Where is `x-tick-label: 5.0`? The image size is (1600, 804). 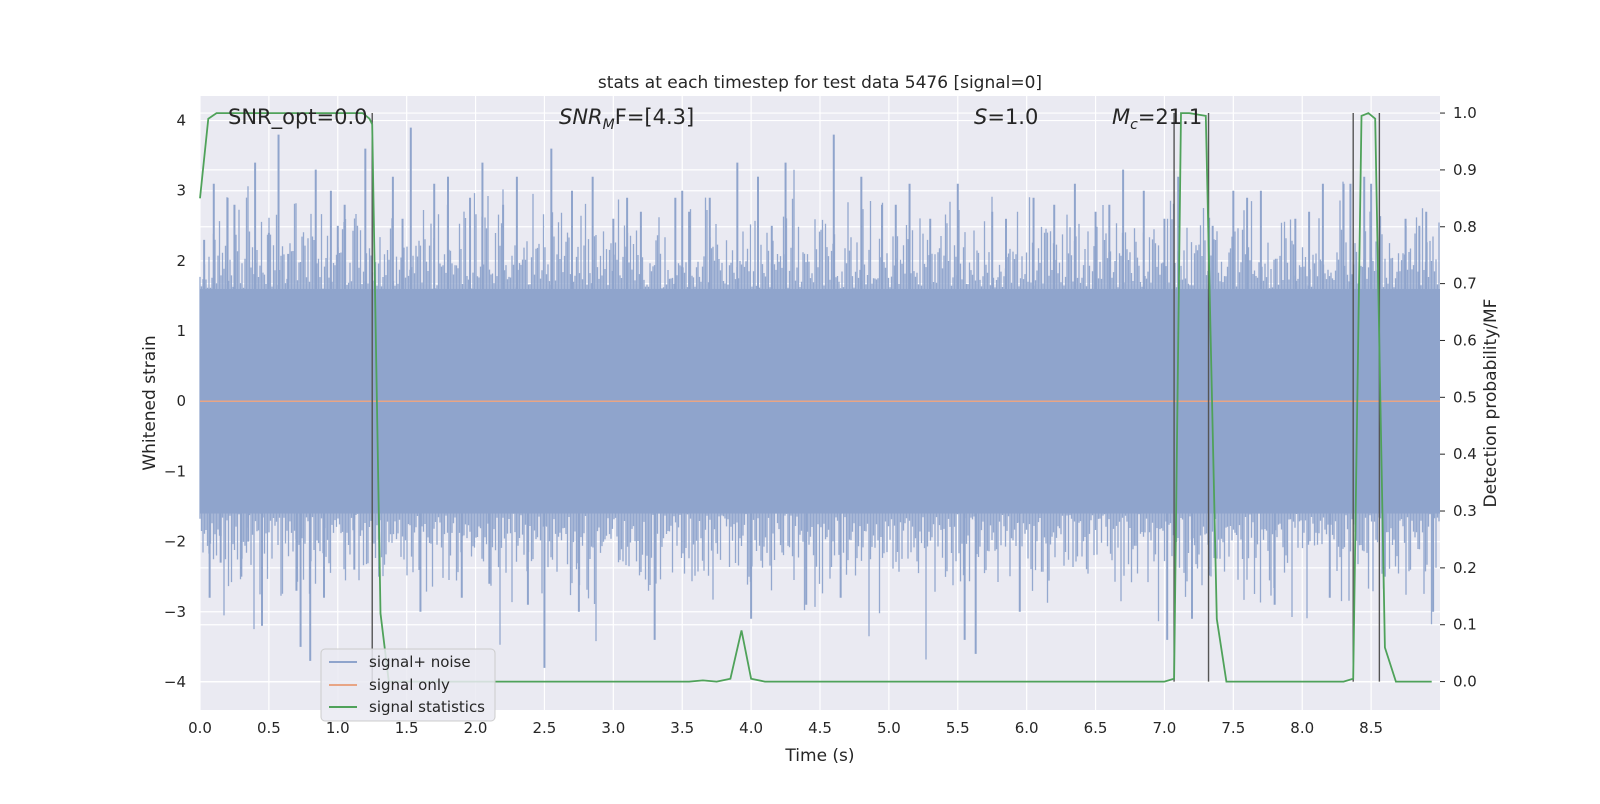
x-tick-label: 5.0 is located at coordinates (889, 728).